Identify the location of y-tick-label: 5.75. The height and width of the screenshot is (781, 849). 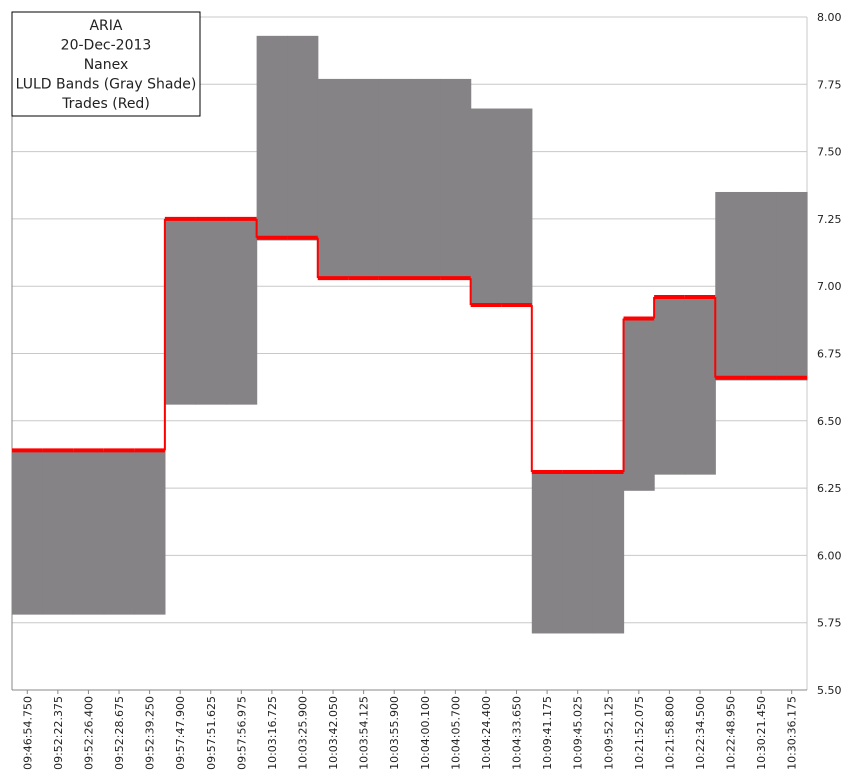
(829, 623).